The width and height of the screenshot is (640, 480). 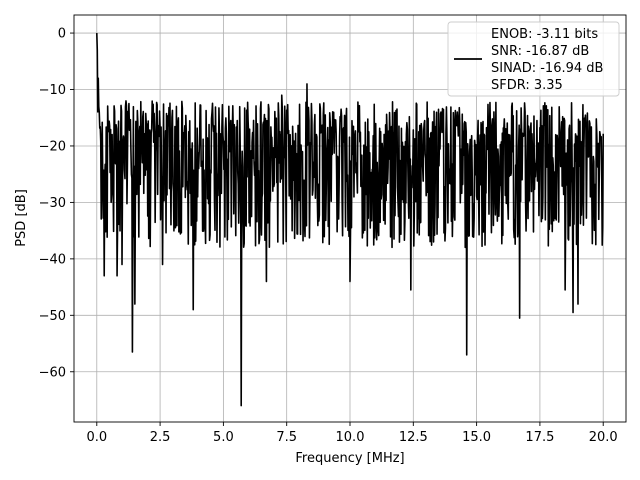 I want to click on x-tick-label: 12.5, so click(x=413, y=437).